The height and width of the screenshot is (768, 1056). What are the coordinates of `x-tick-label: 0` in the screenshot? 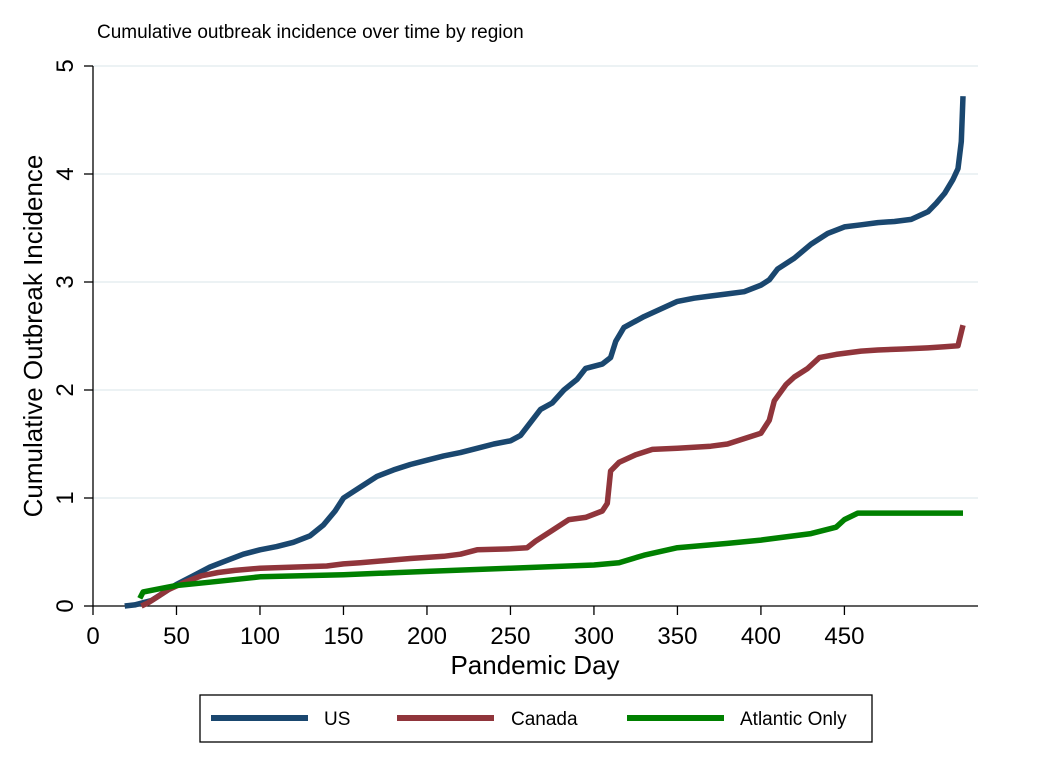 It's located at (92, 636).